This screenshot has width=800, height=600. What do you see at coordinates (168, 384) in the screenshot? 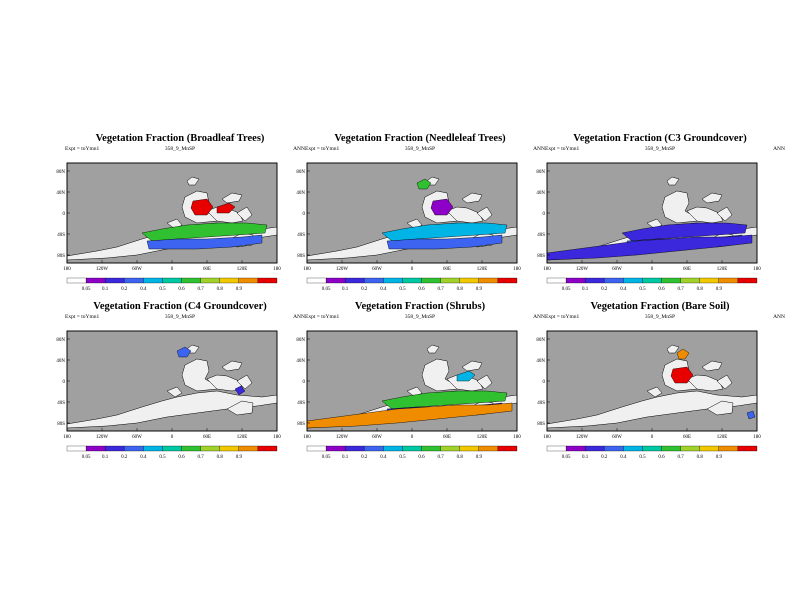
I see `map-plot: 80N 40N 0 40S 80S 180 120W 60W 0 60E 120E 180` at bounding box center [168, 384].